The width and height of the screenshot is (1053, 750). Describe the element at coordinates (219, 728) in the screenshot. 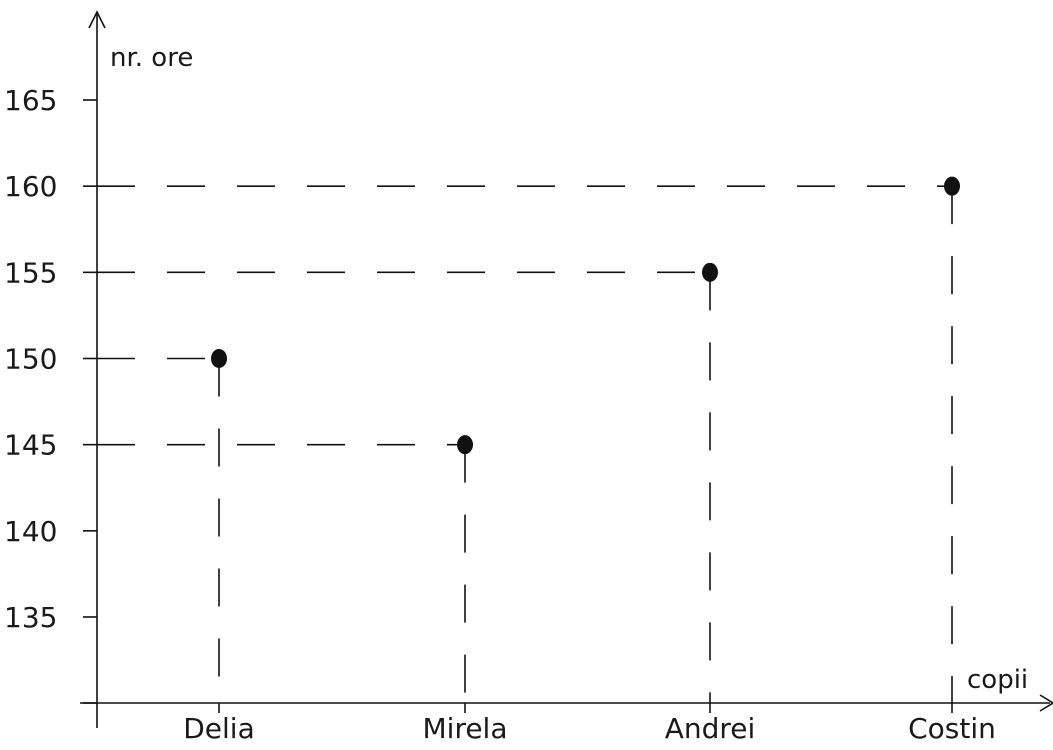

I see `category-label: Delia` at that location.